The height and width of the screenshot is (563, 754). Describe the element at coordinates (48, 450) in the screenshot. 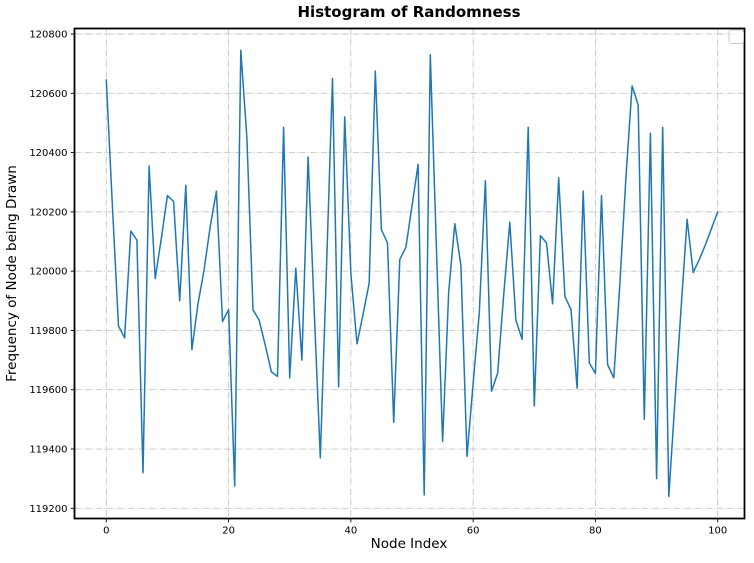

I see `y-tick-label: 119400` at that location.